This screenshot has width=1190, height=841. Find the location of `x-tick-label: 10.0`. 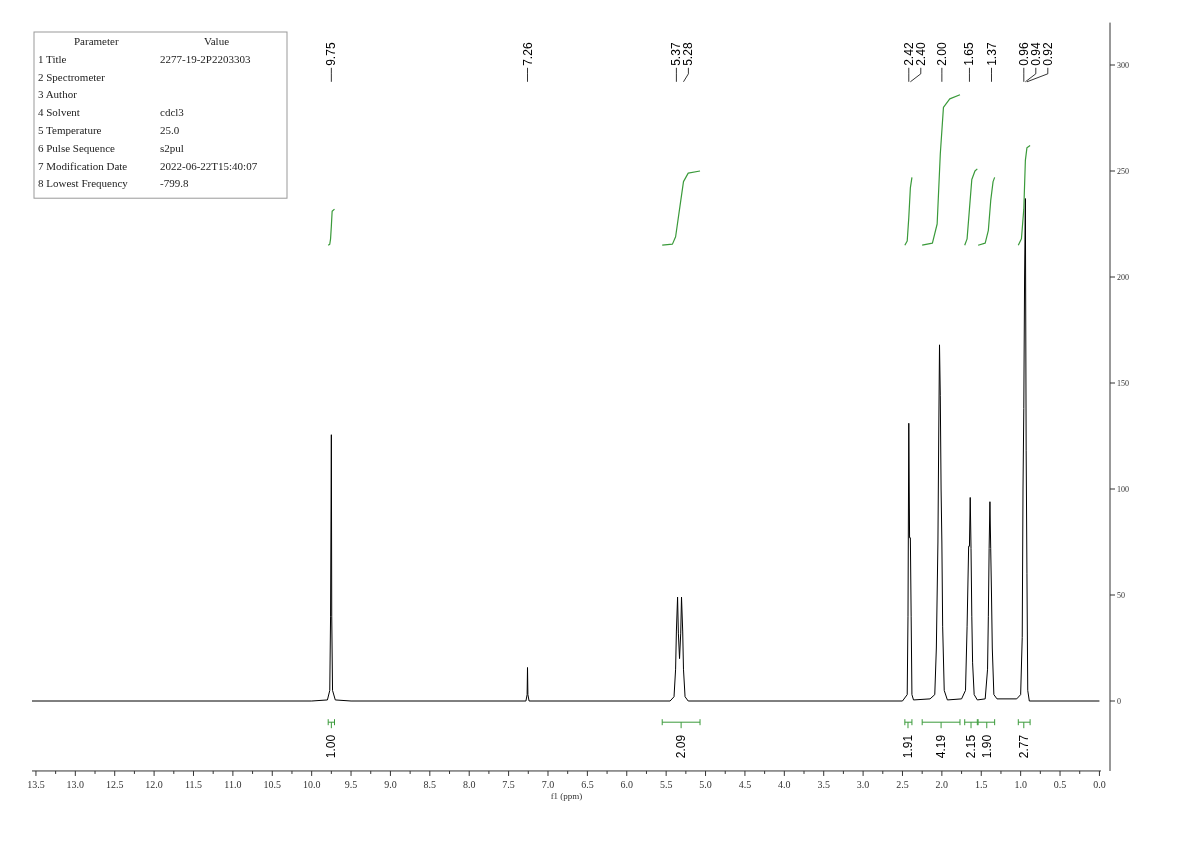

x-tick-label: 10.0 is located at coordinates (311, 784).